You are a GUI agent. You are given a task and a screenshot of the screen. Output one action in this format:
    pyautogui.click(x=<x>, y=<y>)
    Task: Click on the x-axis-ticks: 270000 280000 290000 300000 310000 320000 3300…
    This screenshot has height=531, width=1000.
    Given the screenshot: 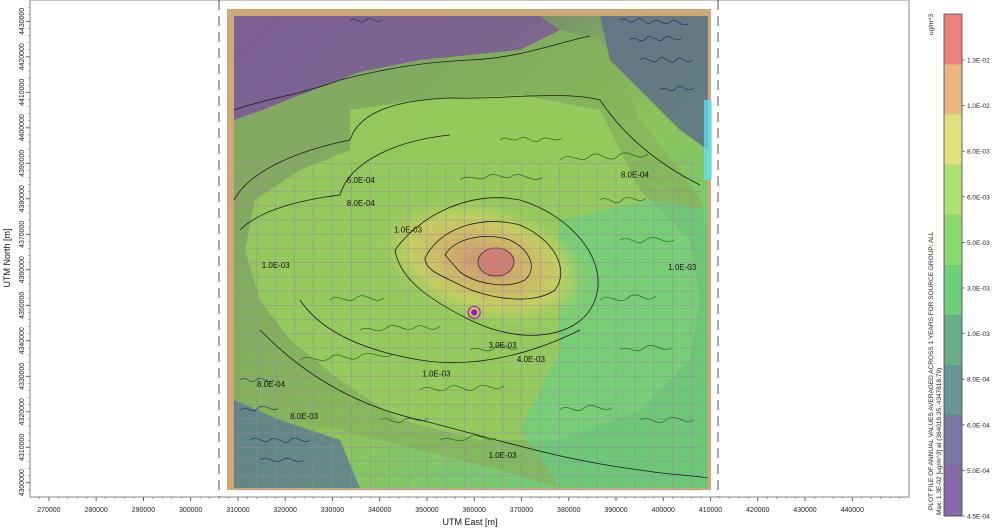 What is the action you would take?
    pyautogui.click(x=468, y=505)
    